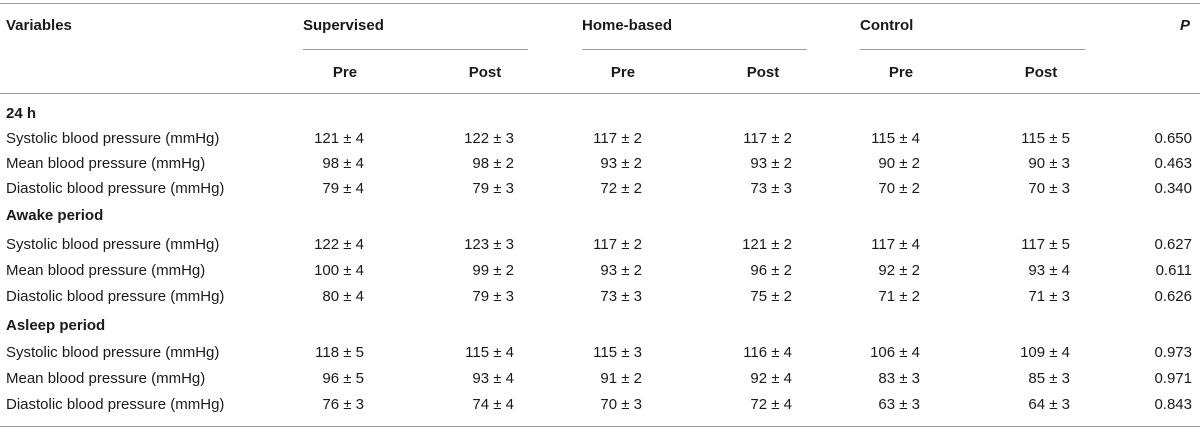 The height and width of the screenshot is (432, 1200). I want to click on supervised-post-value: 98 ± 2, so click(493, 163).